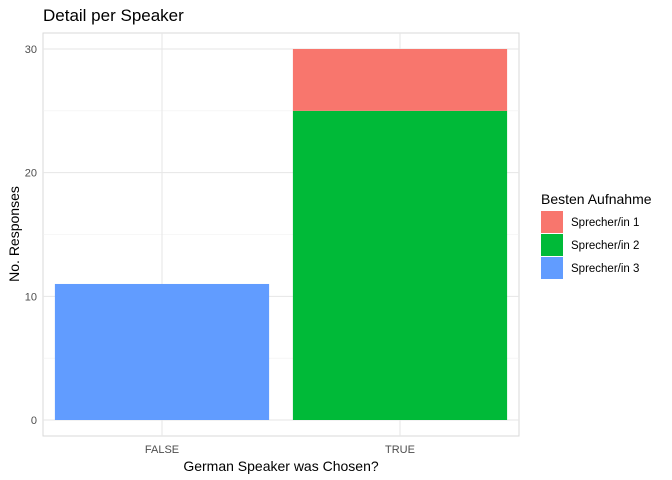 The width and height of the screenshot is (672, 480). What do you see at coordinates (280, 450) in the screenshot?
I see `x-tick-labels: FALSE TRUE` at bounding box center [280, 450].